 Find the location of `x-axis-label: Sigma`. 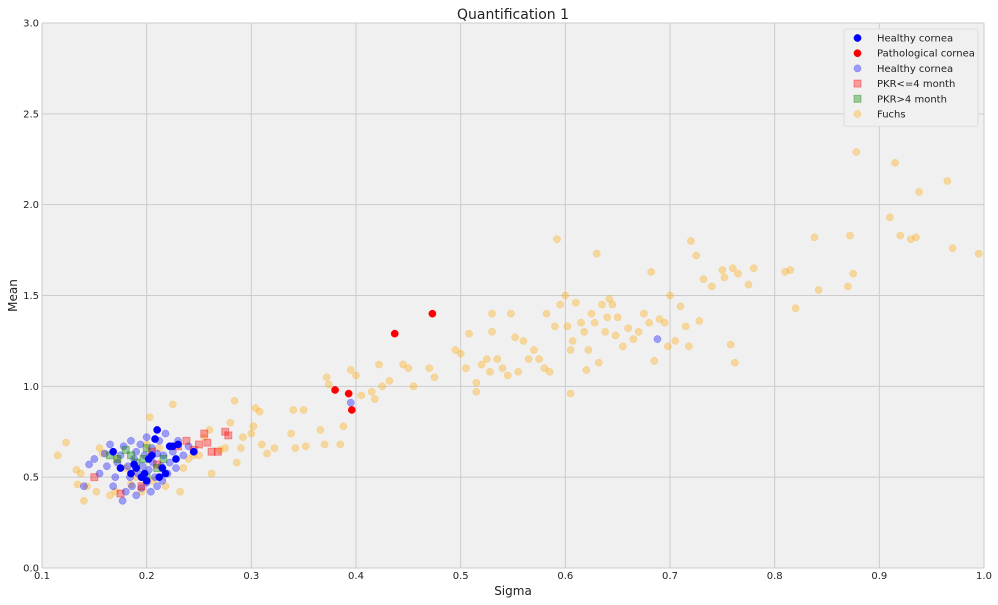

x-axis-label: Sigma is located at coordinates (513, 591).